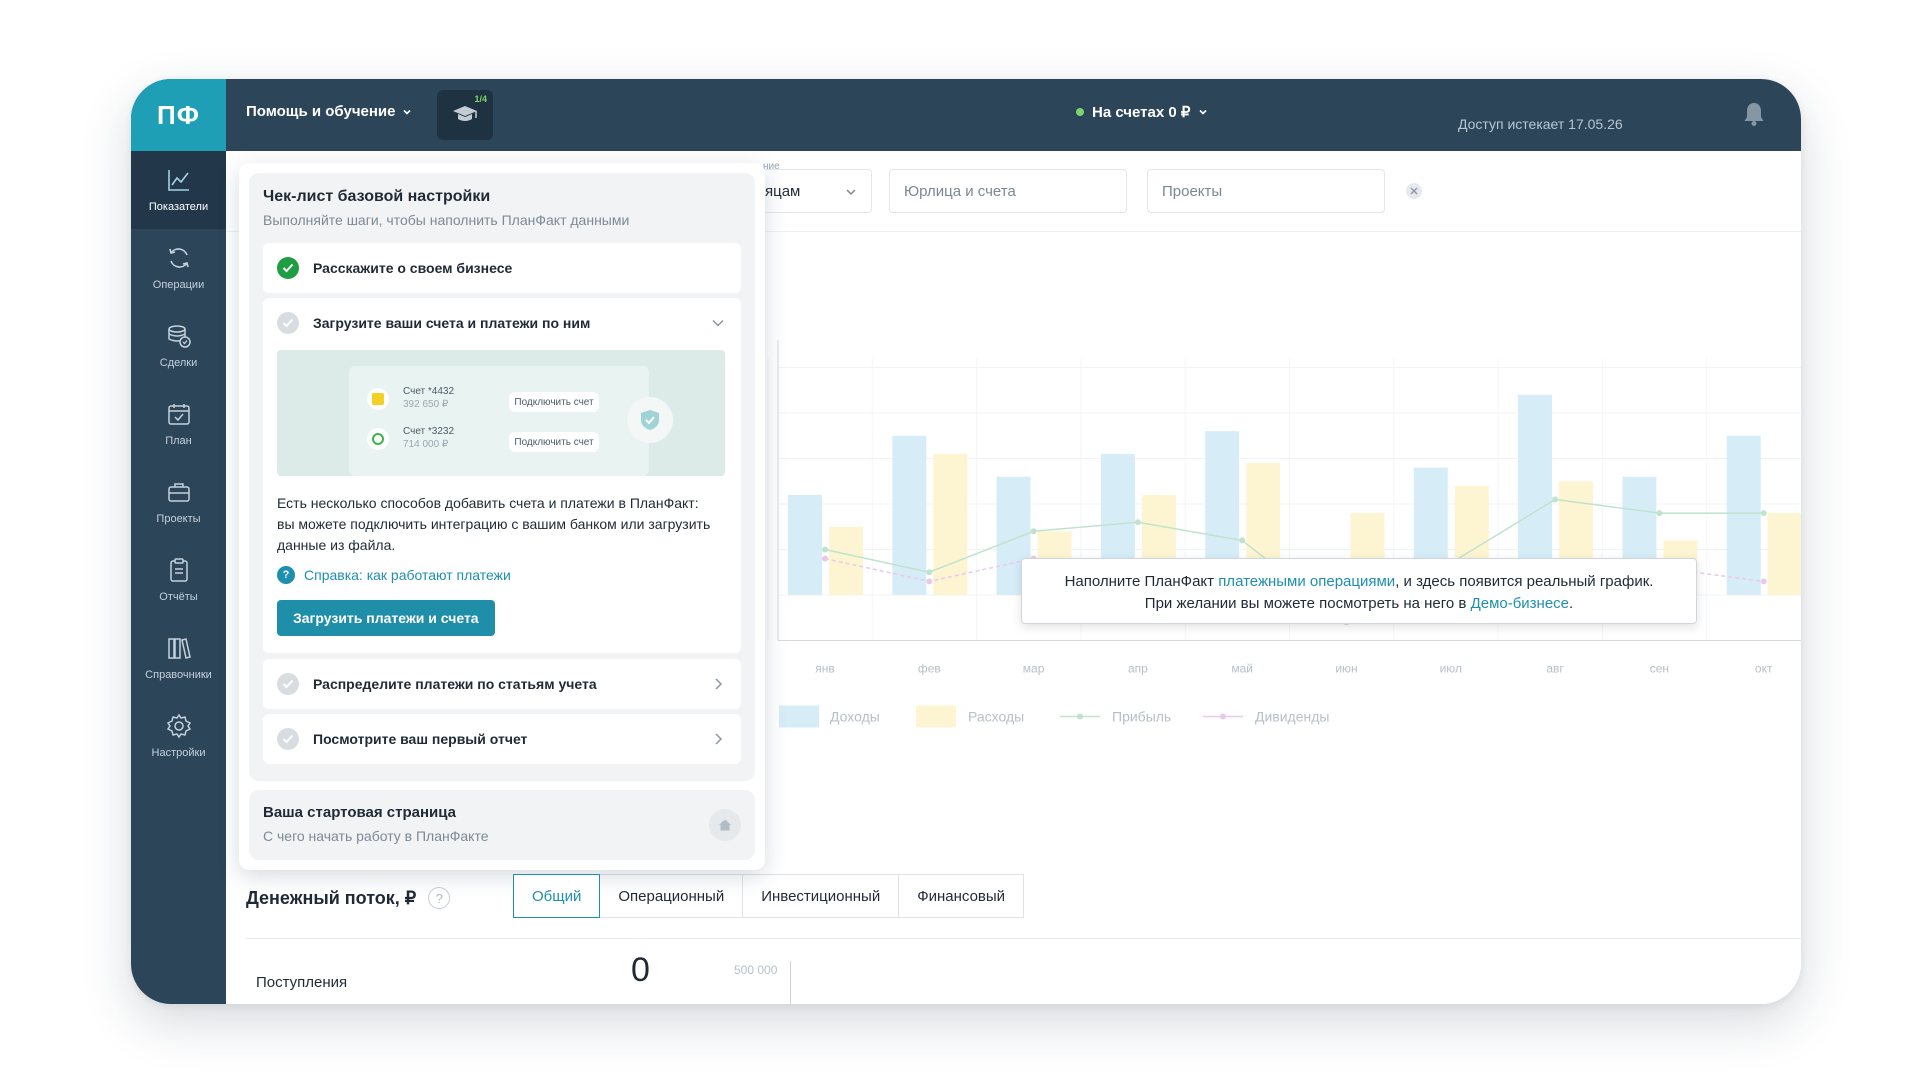  What do you see at coordinates (286, 575) in the screenshot?
I see `question-icon: ?` at bounding box center [286, 575].